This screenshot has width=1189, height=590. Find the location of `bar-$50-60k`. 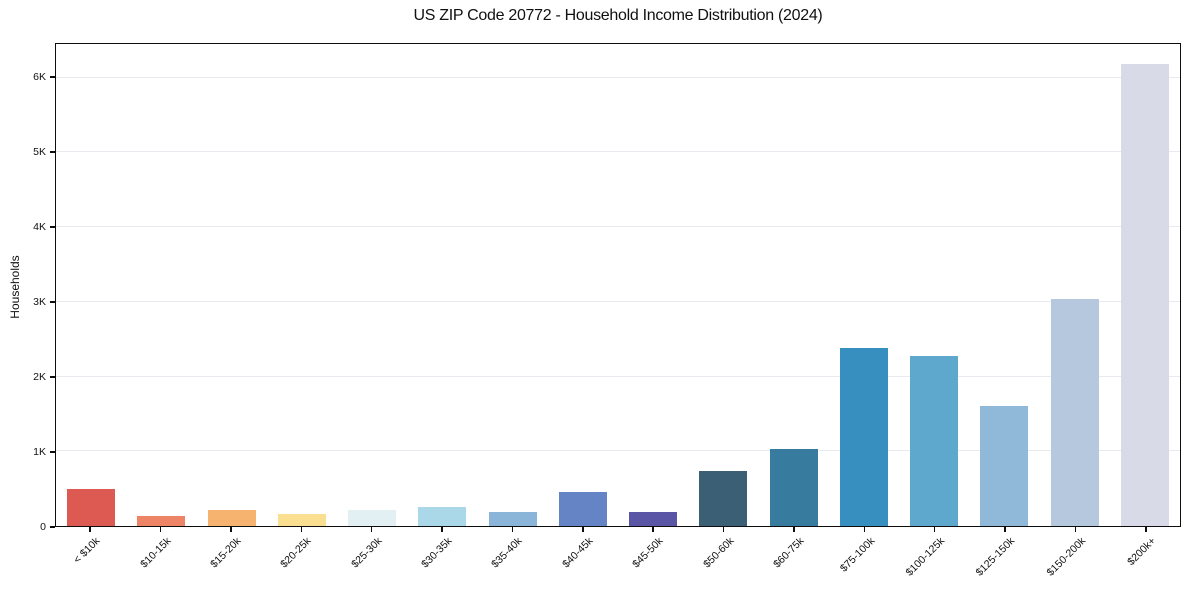

bar-$50-60k is located at coordinates (723, 498).